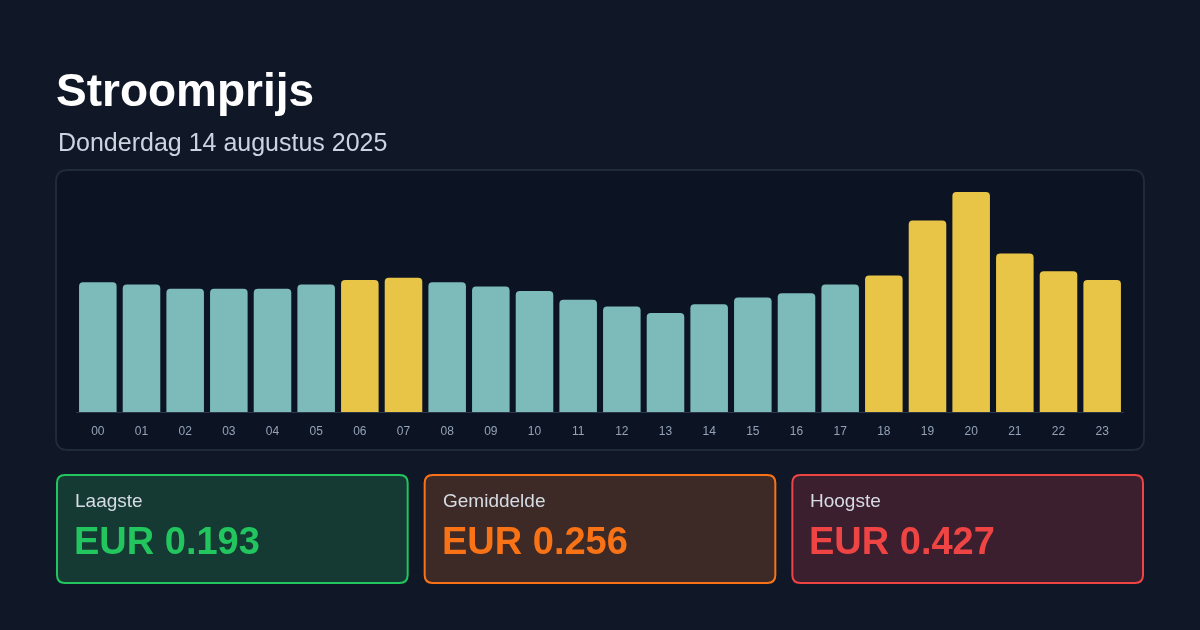  Describe the element at coordinates (902, 541) in the screenshot. I see `text: EUR 0.427` at that location.